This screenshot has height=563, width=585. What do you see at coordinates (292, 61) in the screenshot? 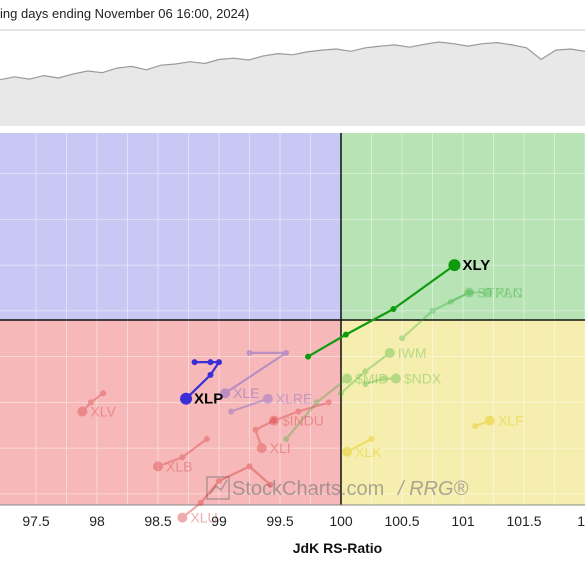
I see `sparkline-line` at bounding box center [292, 61].